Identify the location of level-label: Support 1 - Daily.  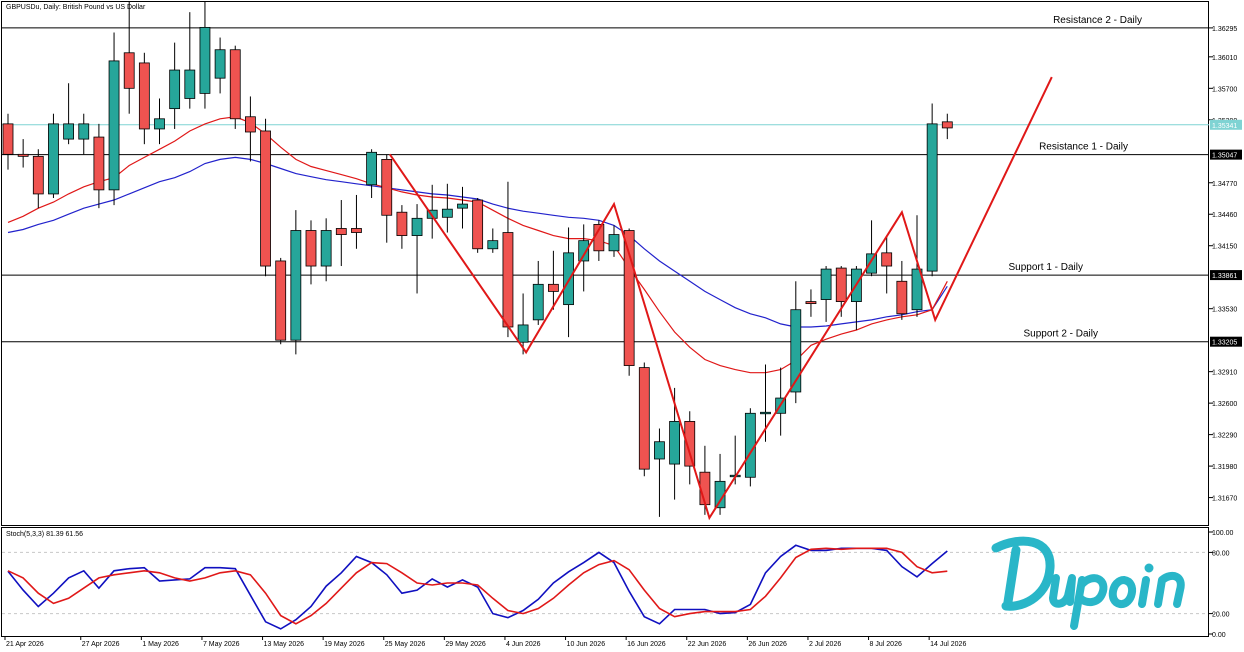
(1046, 267).